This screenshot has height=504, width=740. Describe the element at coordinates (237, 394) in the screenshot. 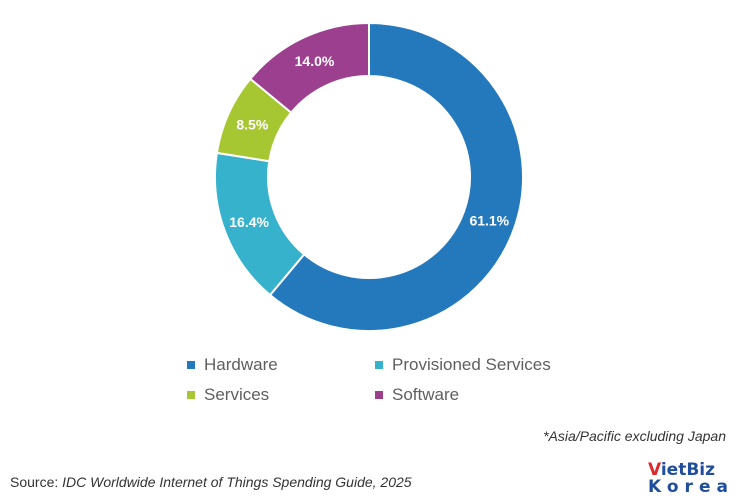

I see `legend-label-services: Services` at that location.